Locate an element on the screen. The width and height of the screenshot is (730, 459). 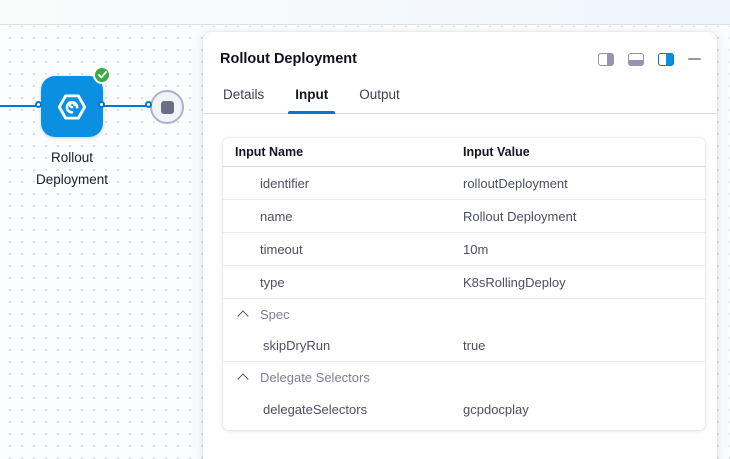
input-value: true is located at coordinates (474, 345).